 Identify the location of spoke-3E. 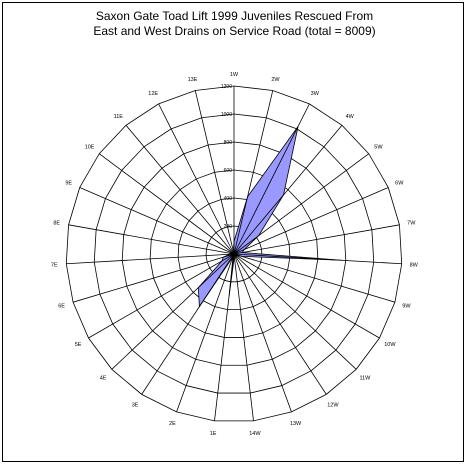
(188, 324).